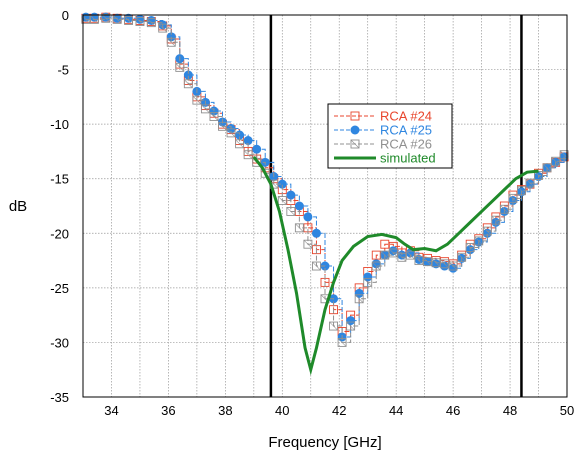 This screenshot has height=461, width=581. I want to click on x-tick-label: 46, so click(453, 410).